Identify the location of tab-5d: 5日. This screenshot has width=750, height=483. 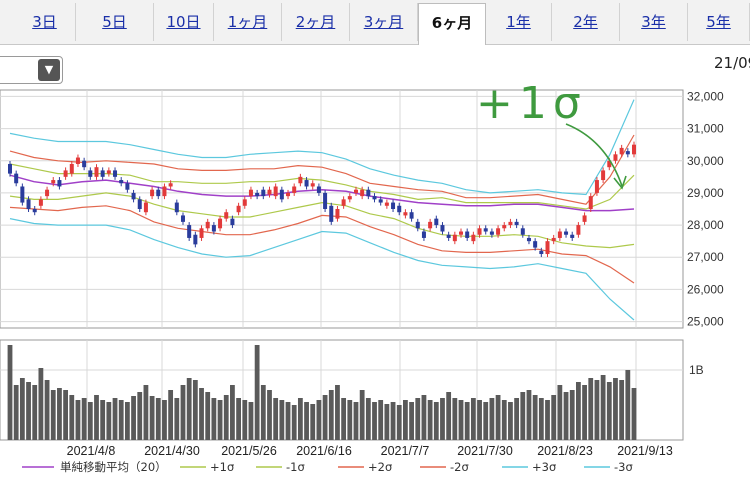
(115, 22).